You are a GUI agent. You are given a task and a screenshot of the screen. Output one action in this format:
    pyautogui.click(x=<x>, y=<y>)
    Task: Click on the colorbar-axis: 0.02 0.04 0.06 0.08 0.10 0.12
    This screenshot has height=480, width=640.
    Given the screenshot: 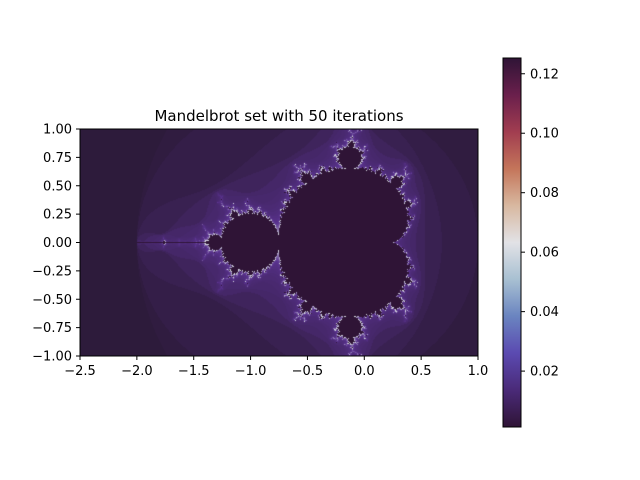 What is the action you would take?
    pyautogui.click(x=540, y=223)
    